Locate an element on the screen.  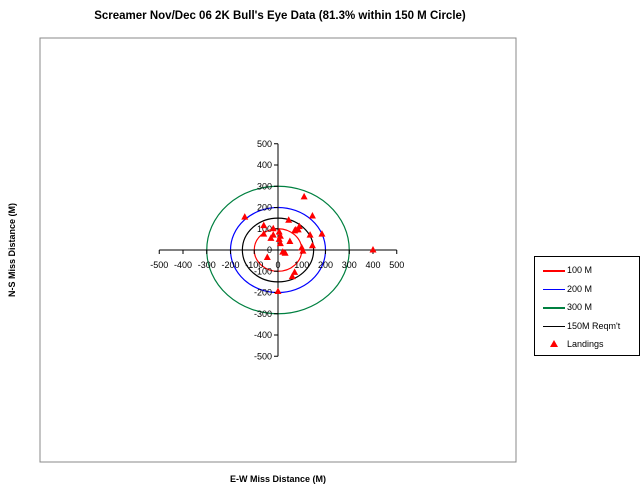
y-tick-label: 500 is located at coordinates (264, 144).